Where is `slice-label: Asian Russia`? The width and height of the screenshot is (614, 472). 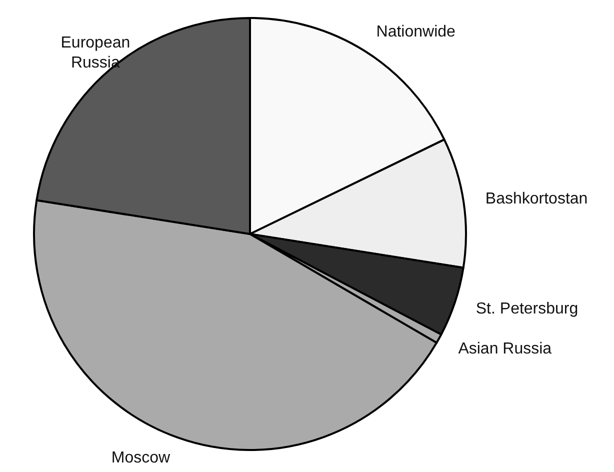
slice-label: Asian Russia is located at coordinates (505, 349).